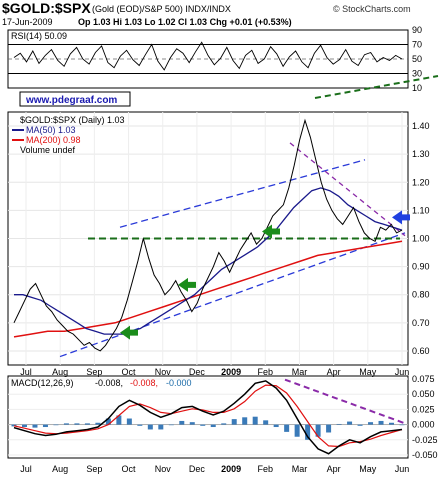 The width and height of the screenshot is (445, 480). What do you see at coordinates (347, 189) in the screenshot?
I see `resistance-line` at bounding box center [347, 189].